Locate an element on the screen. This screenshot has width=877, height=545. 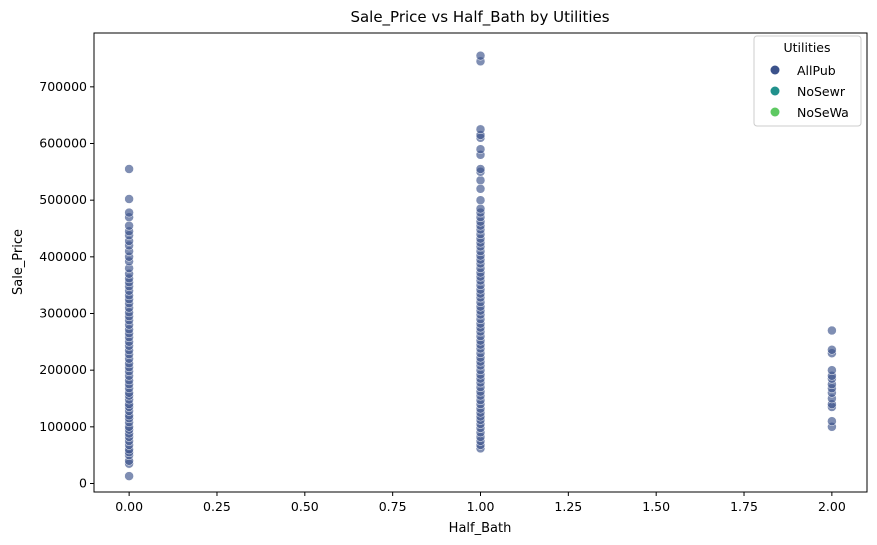
x-tick-label: 0.50 is located at coordinates (305, 506).